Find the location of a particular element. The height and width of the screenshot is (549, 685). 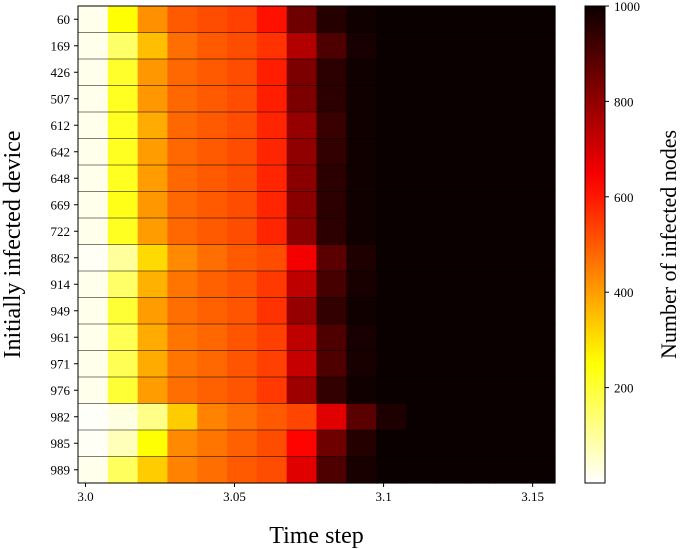

y-tick-label: 507 is located at coordinates (61, 98).